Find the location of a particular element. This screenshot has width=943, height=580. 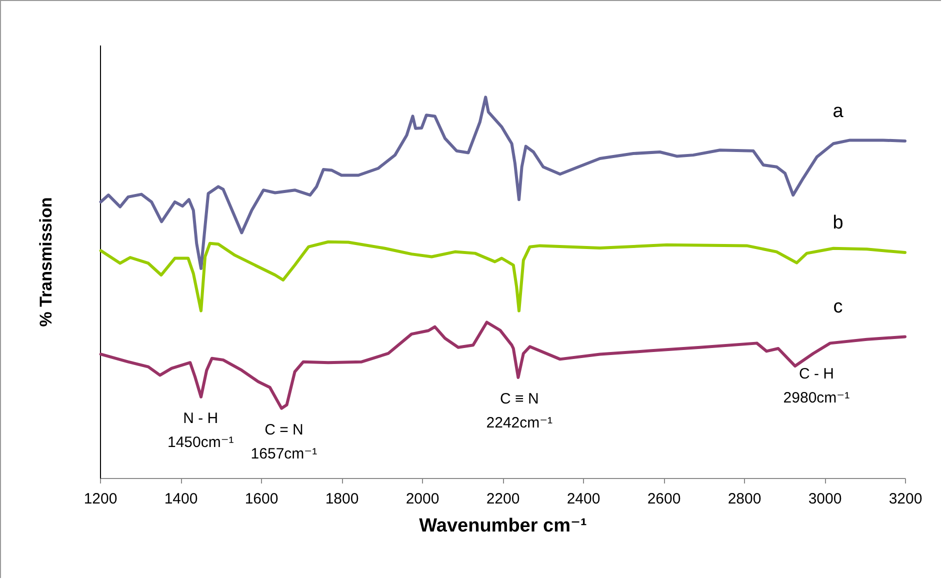

annotation: C - H 2980cm⁻¹ is located at coordinates (816, 385).